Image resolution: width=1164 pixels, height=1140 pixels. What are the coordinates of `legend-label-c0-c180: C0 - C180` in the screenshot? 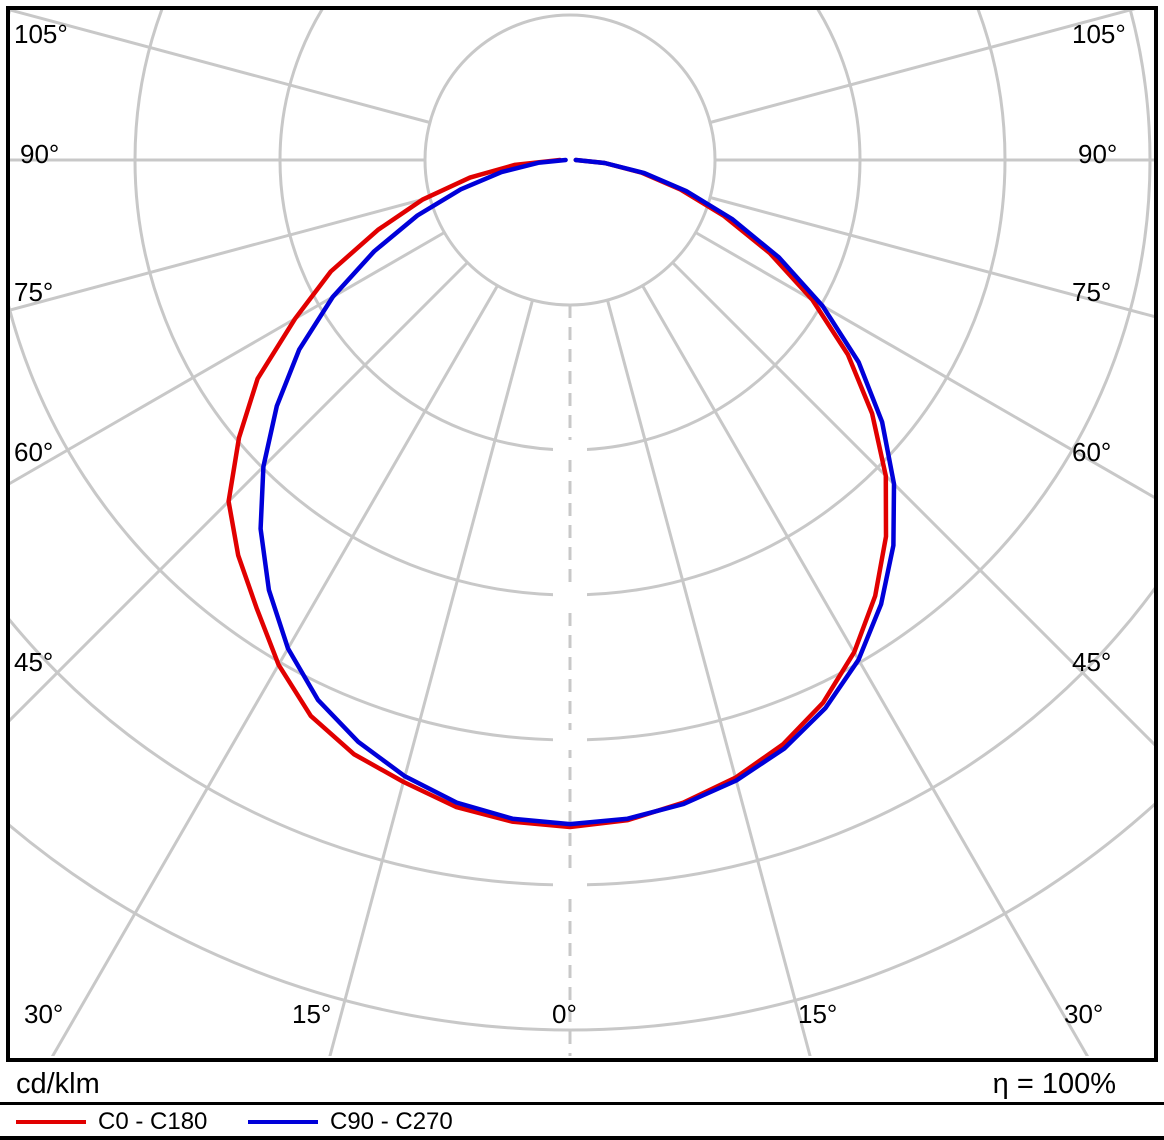 It's located at (153, 1121).